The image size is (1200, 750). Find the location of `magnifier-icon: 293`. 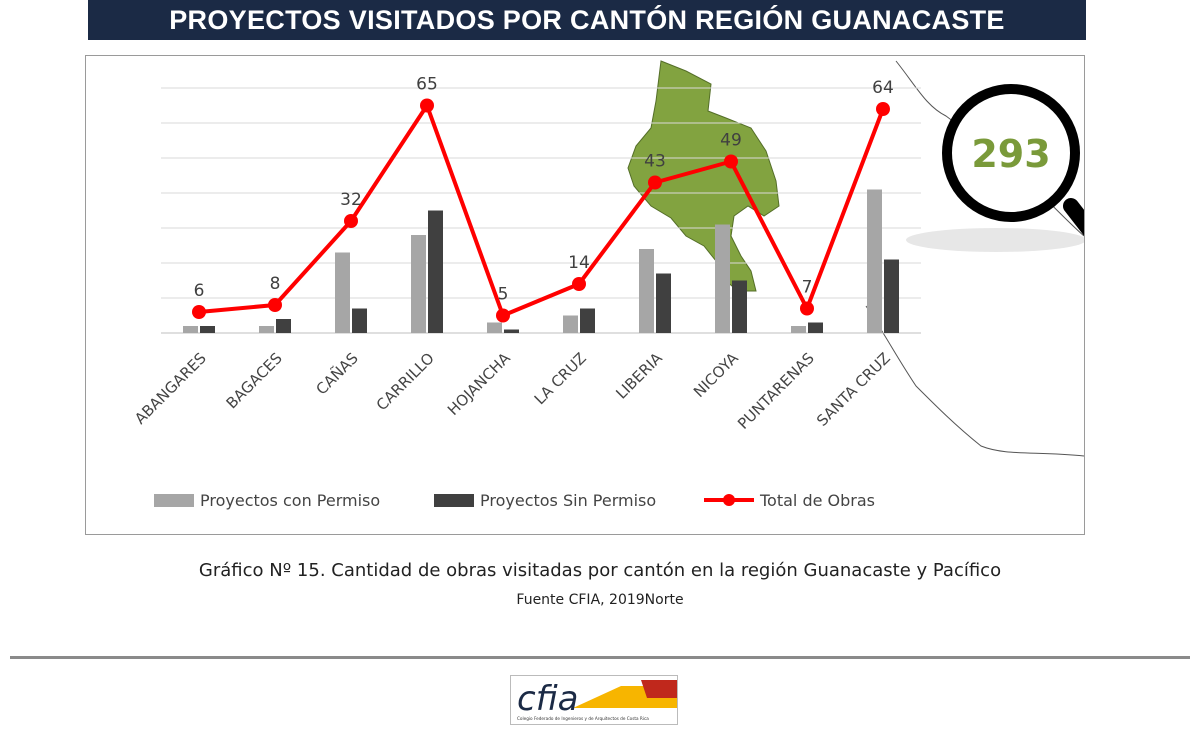

magnifier-icon: 293 is located at coordinates (1015, 178).